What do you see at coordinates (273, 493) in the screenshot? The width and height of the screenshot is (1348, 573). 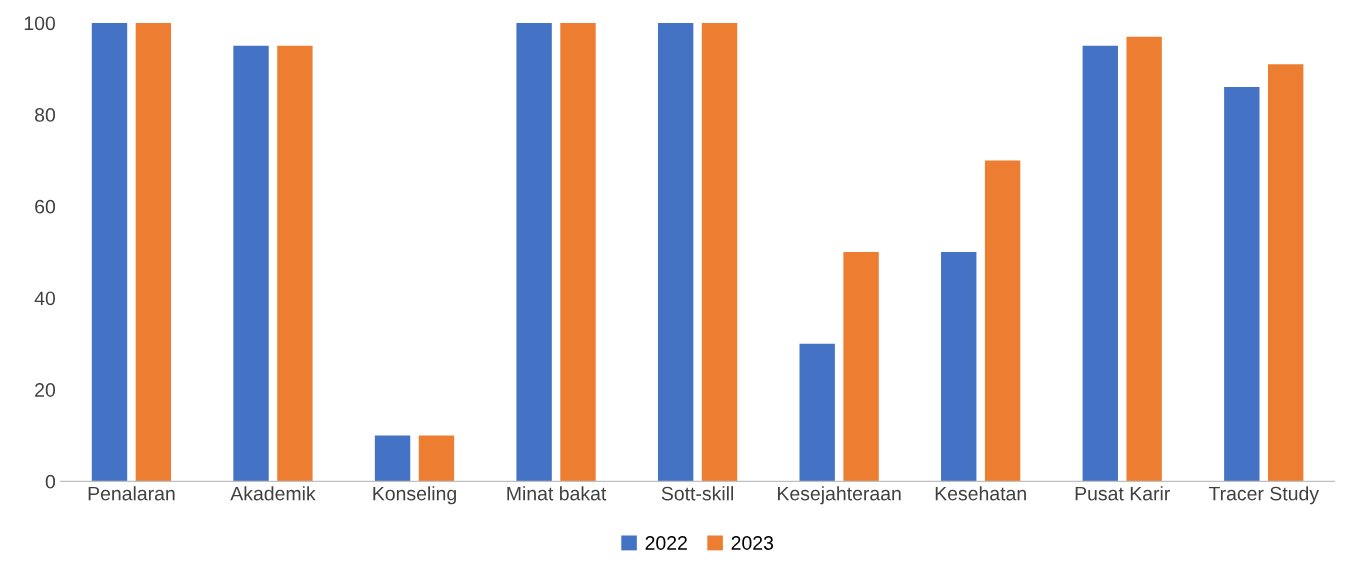 I see `x-tick-label: Akademik` at bounding box center [273, 493].